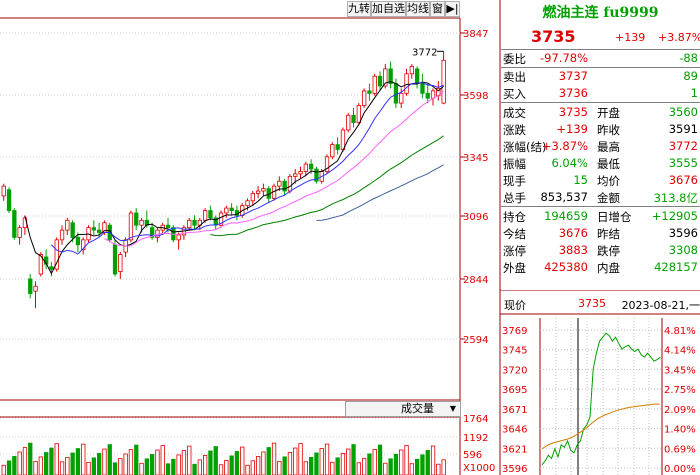  I want to click on add-watchlist-button: 加自选, so click(388, 9).